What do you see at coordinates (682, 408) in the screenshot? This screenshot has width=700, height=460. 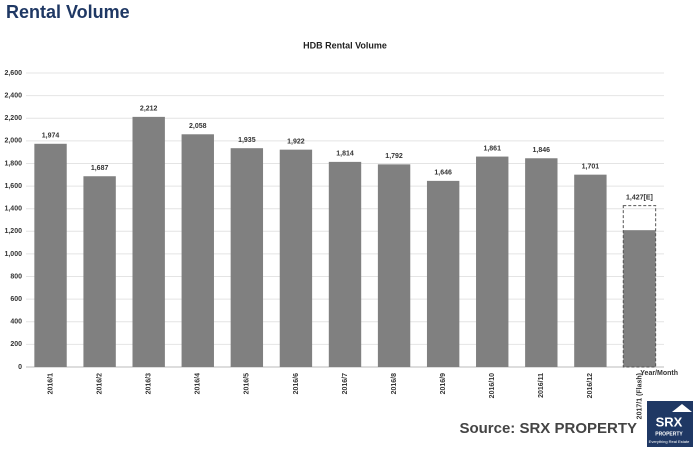 I see `logo-roof` at bounding box center [682, 408].